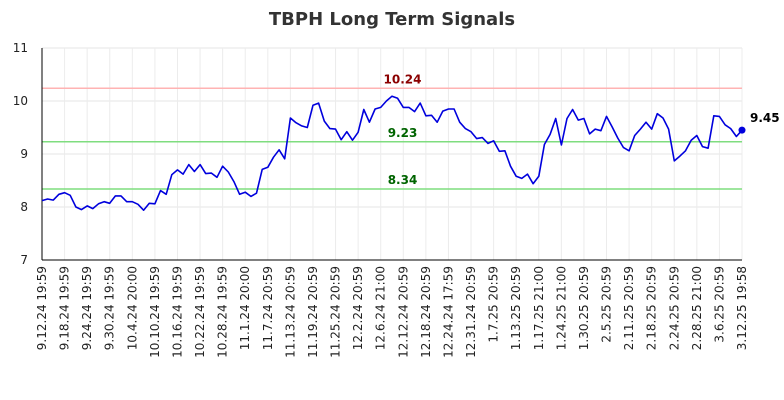 The image size is (784, 400). I want to click on x-tick-label: 10.16.24 19:59, so click(177, 312).